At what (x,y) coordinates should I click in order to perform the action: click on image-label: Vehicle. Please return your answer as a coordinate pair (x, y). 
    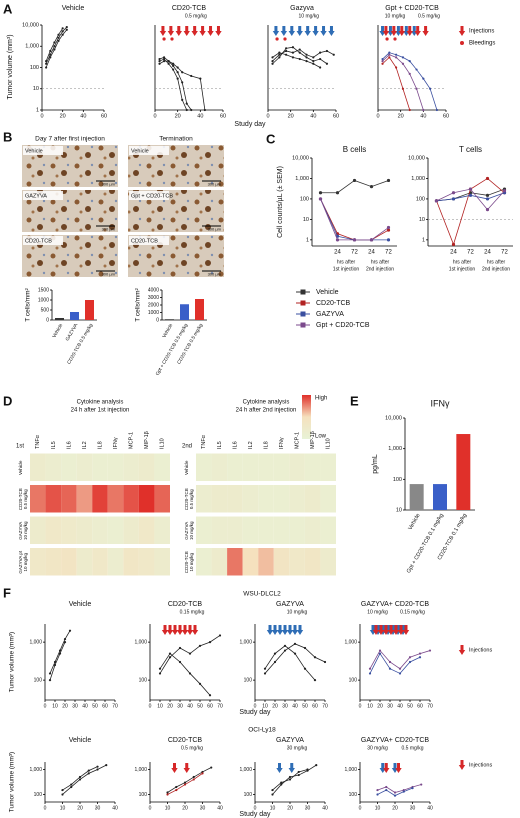
    Looking at the image, I should click on (140, 151).